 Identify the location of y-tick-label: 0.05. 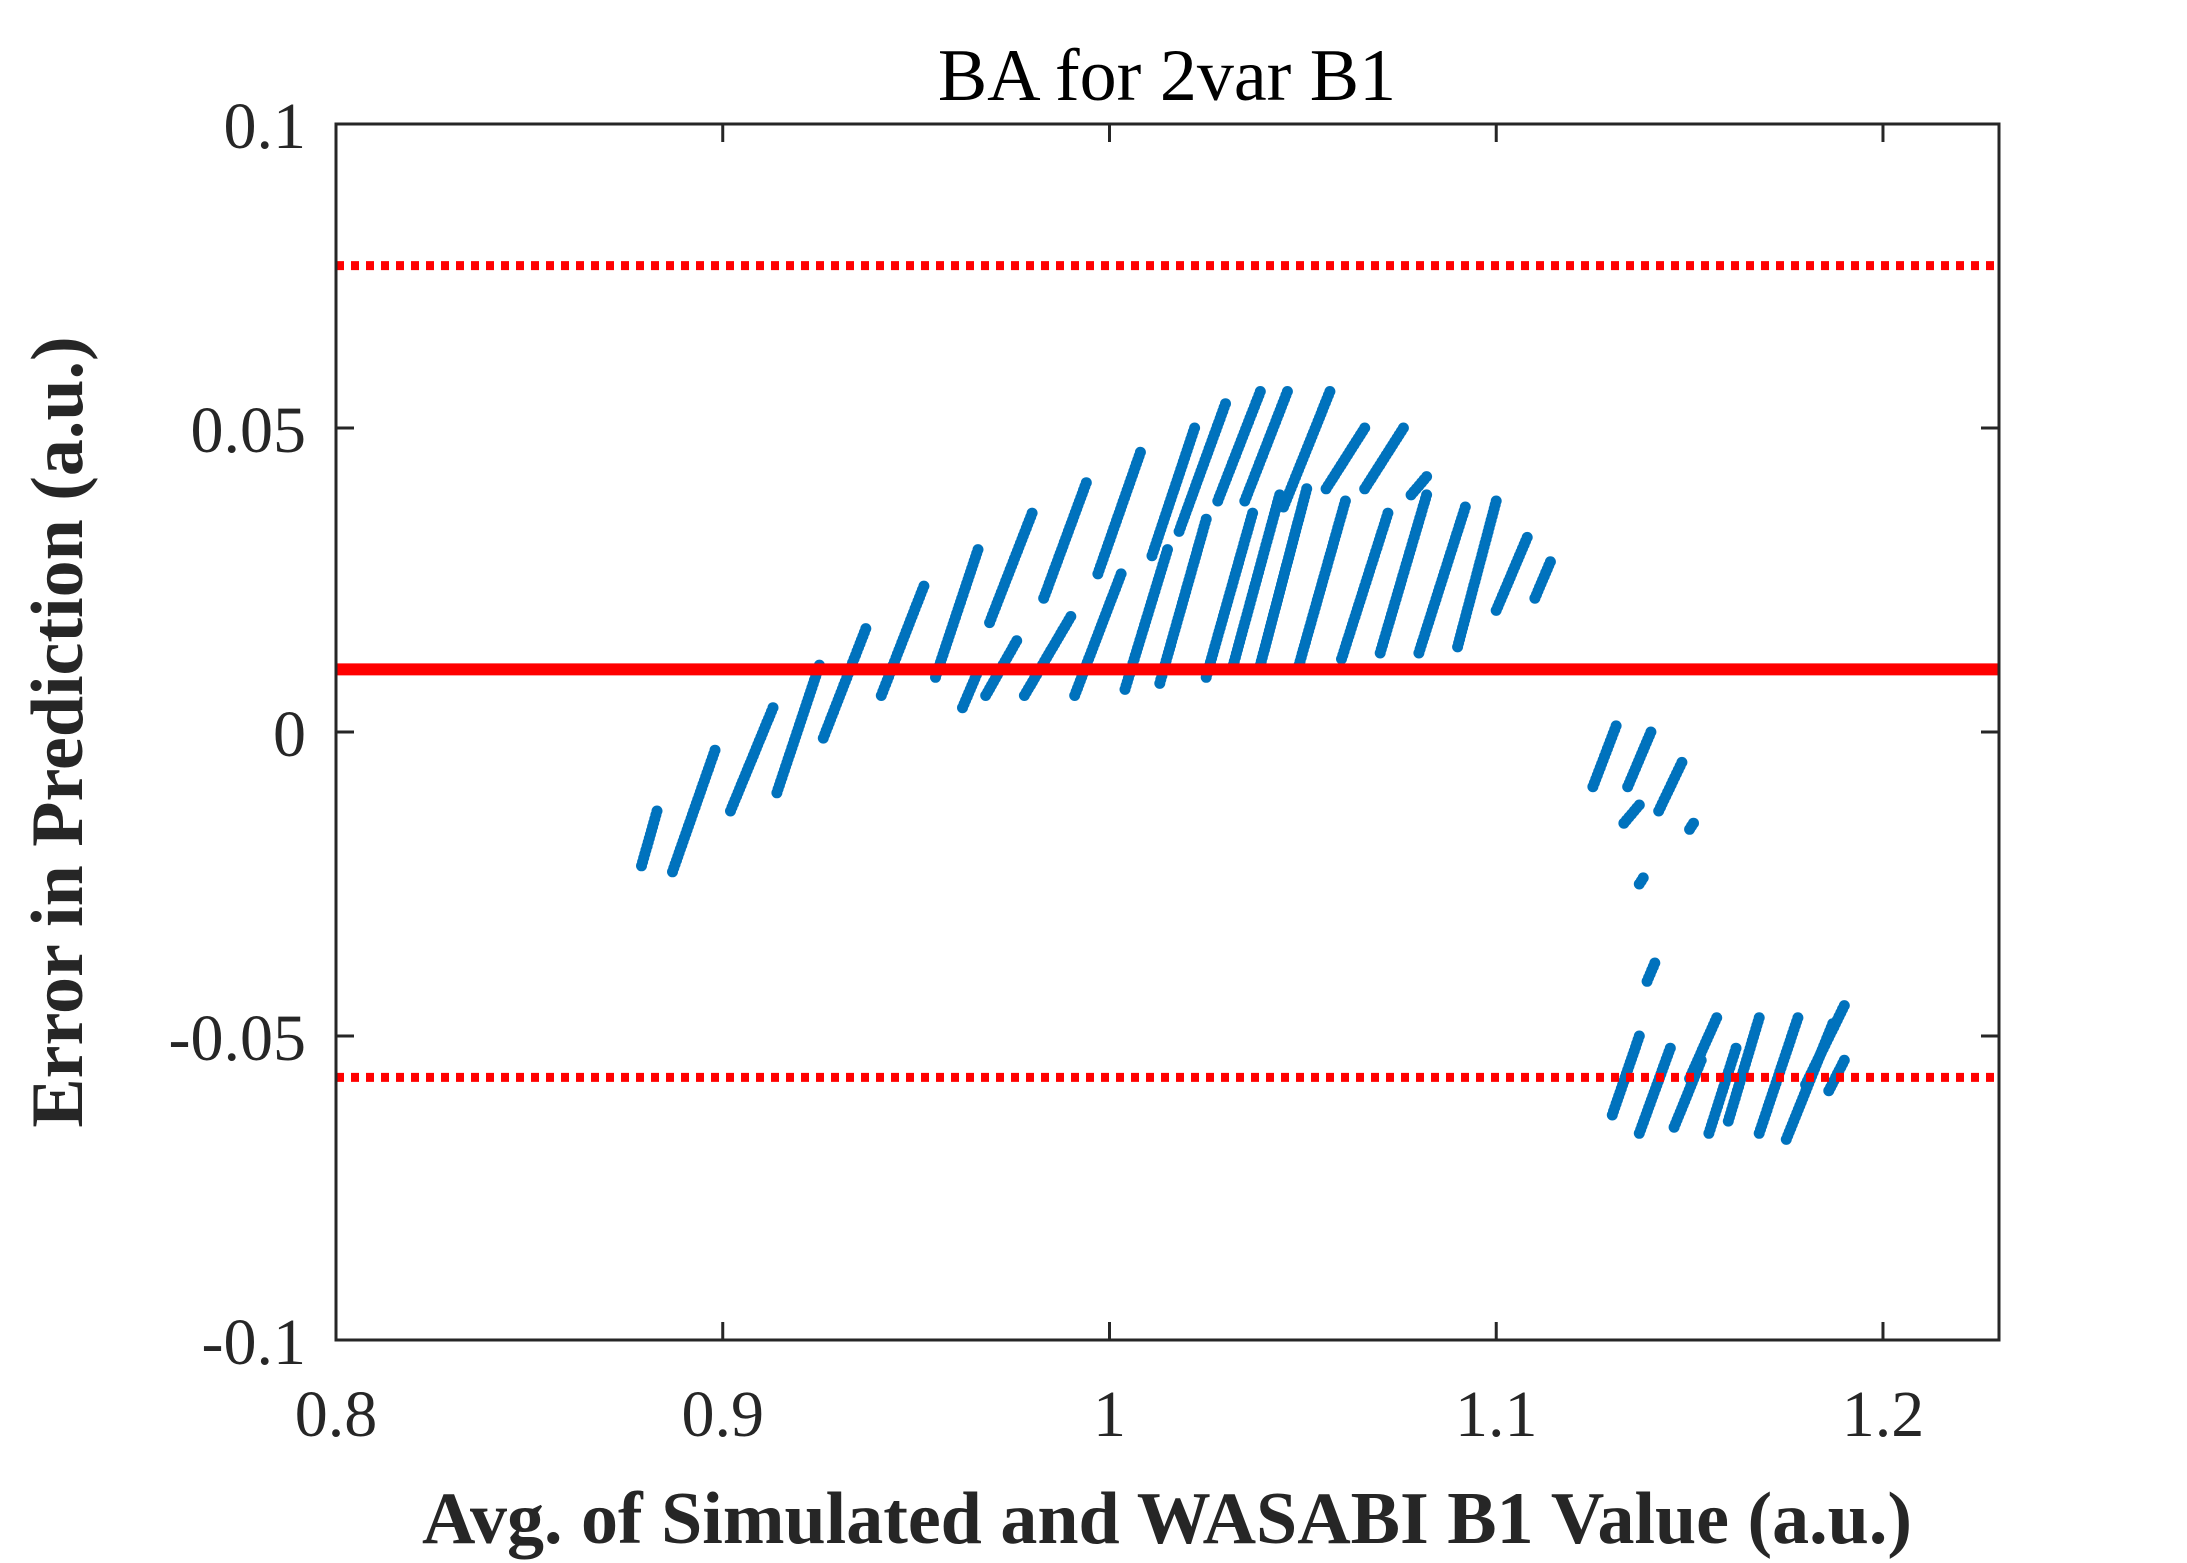
(249, 430).